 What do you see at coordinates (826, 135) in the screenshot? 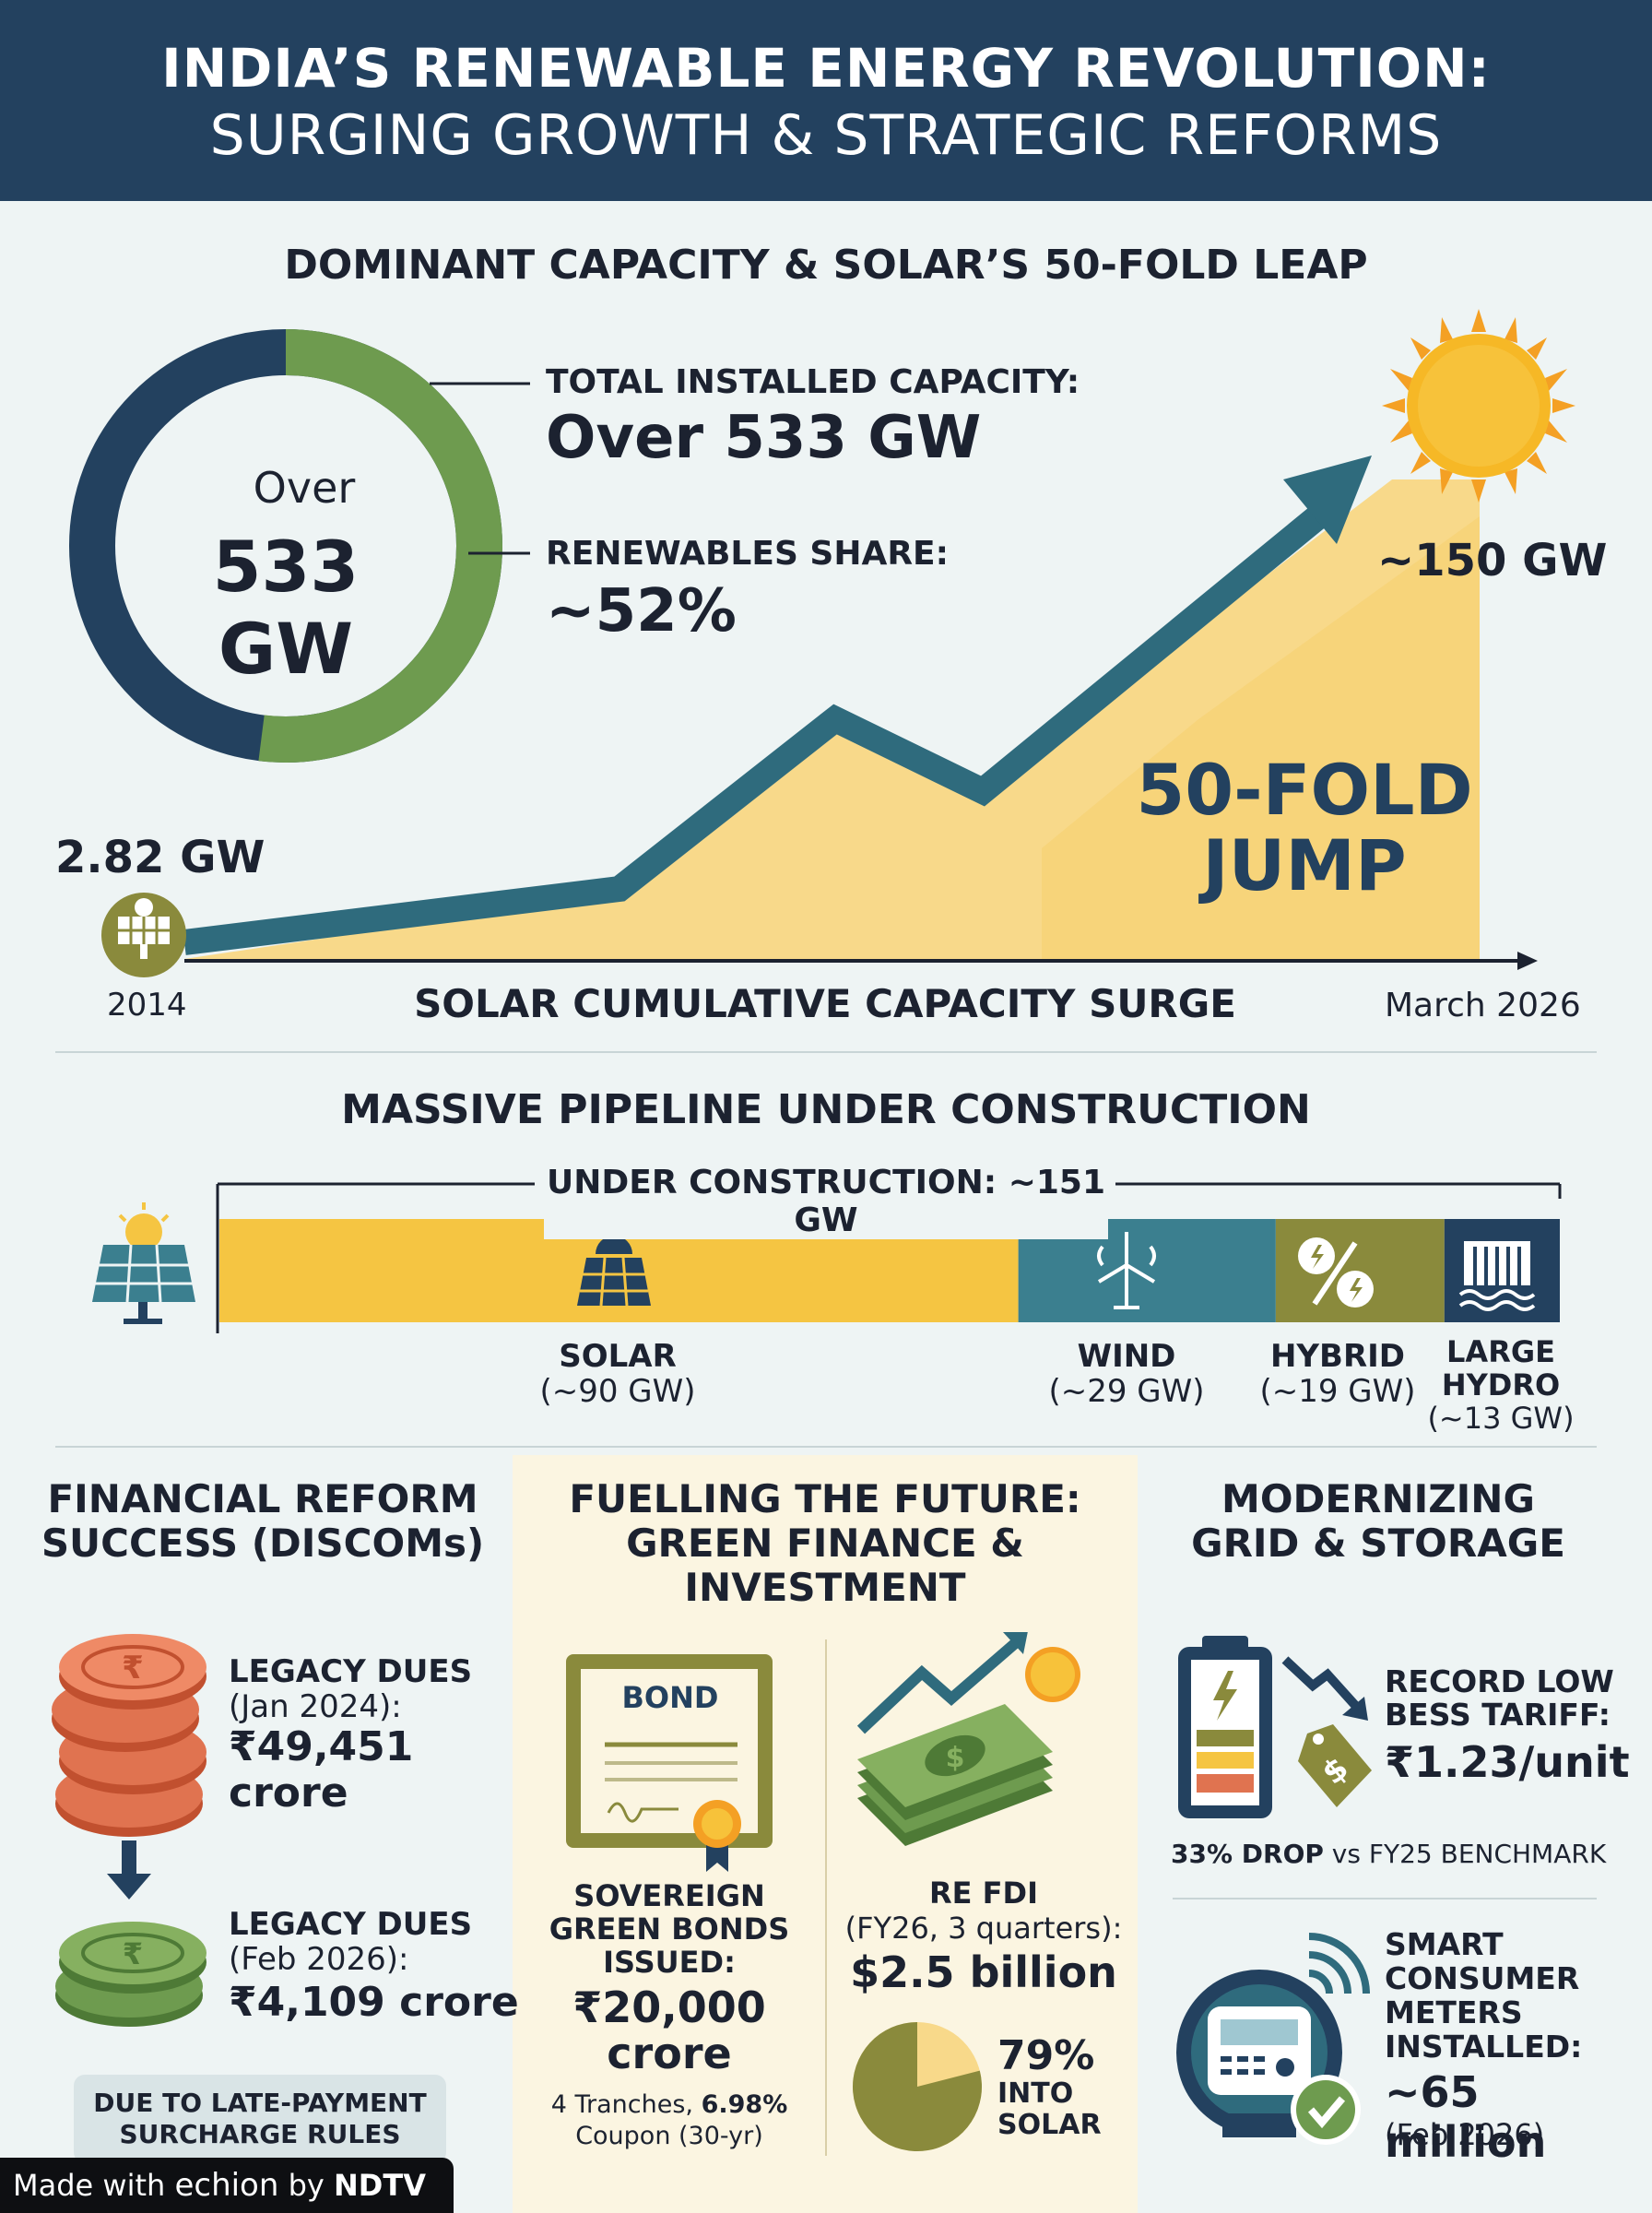
I see `page-subtitle: SURGING GROWTH & STRATEGIC REFORMS` at bounding box center [826, 135].